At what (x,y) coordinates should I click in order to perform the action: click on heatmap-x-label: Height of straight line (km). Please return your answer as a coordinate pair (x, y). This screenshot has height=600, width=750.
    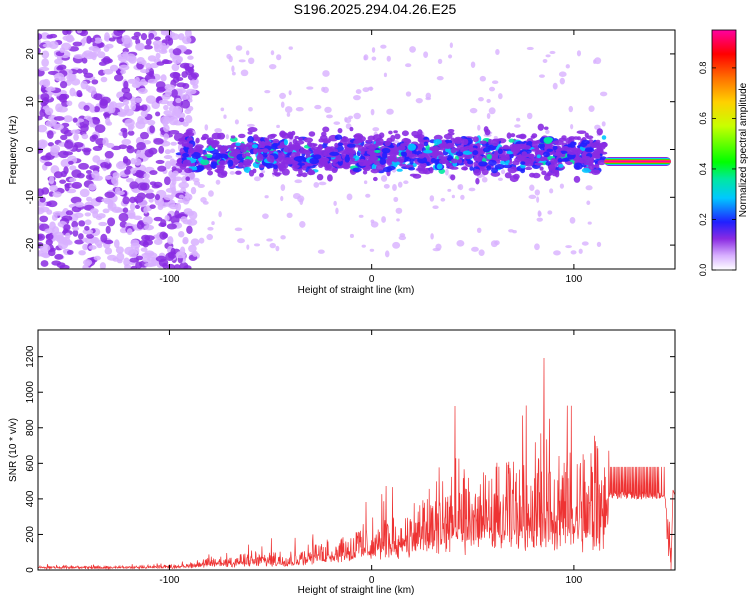
    Looking at the image, I should click on (356, 290).